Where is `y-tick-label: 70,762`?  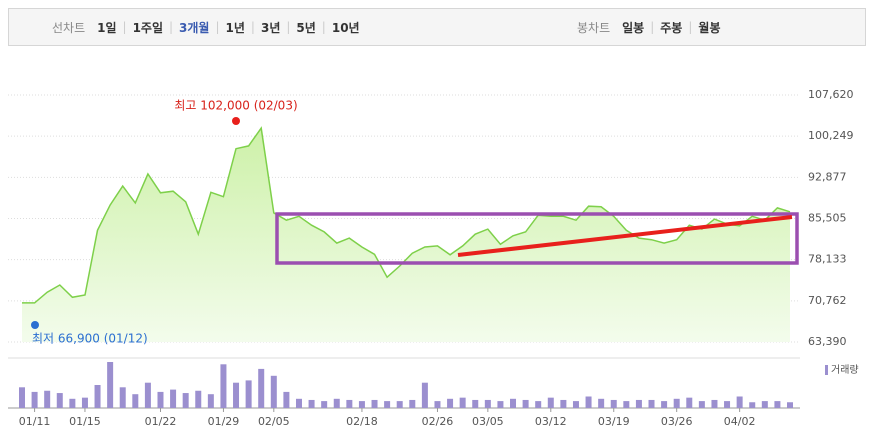 y-tick-label: 70,762 is located at coordinates (827, 300).